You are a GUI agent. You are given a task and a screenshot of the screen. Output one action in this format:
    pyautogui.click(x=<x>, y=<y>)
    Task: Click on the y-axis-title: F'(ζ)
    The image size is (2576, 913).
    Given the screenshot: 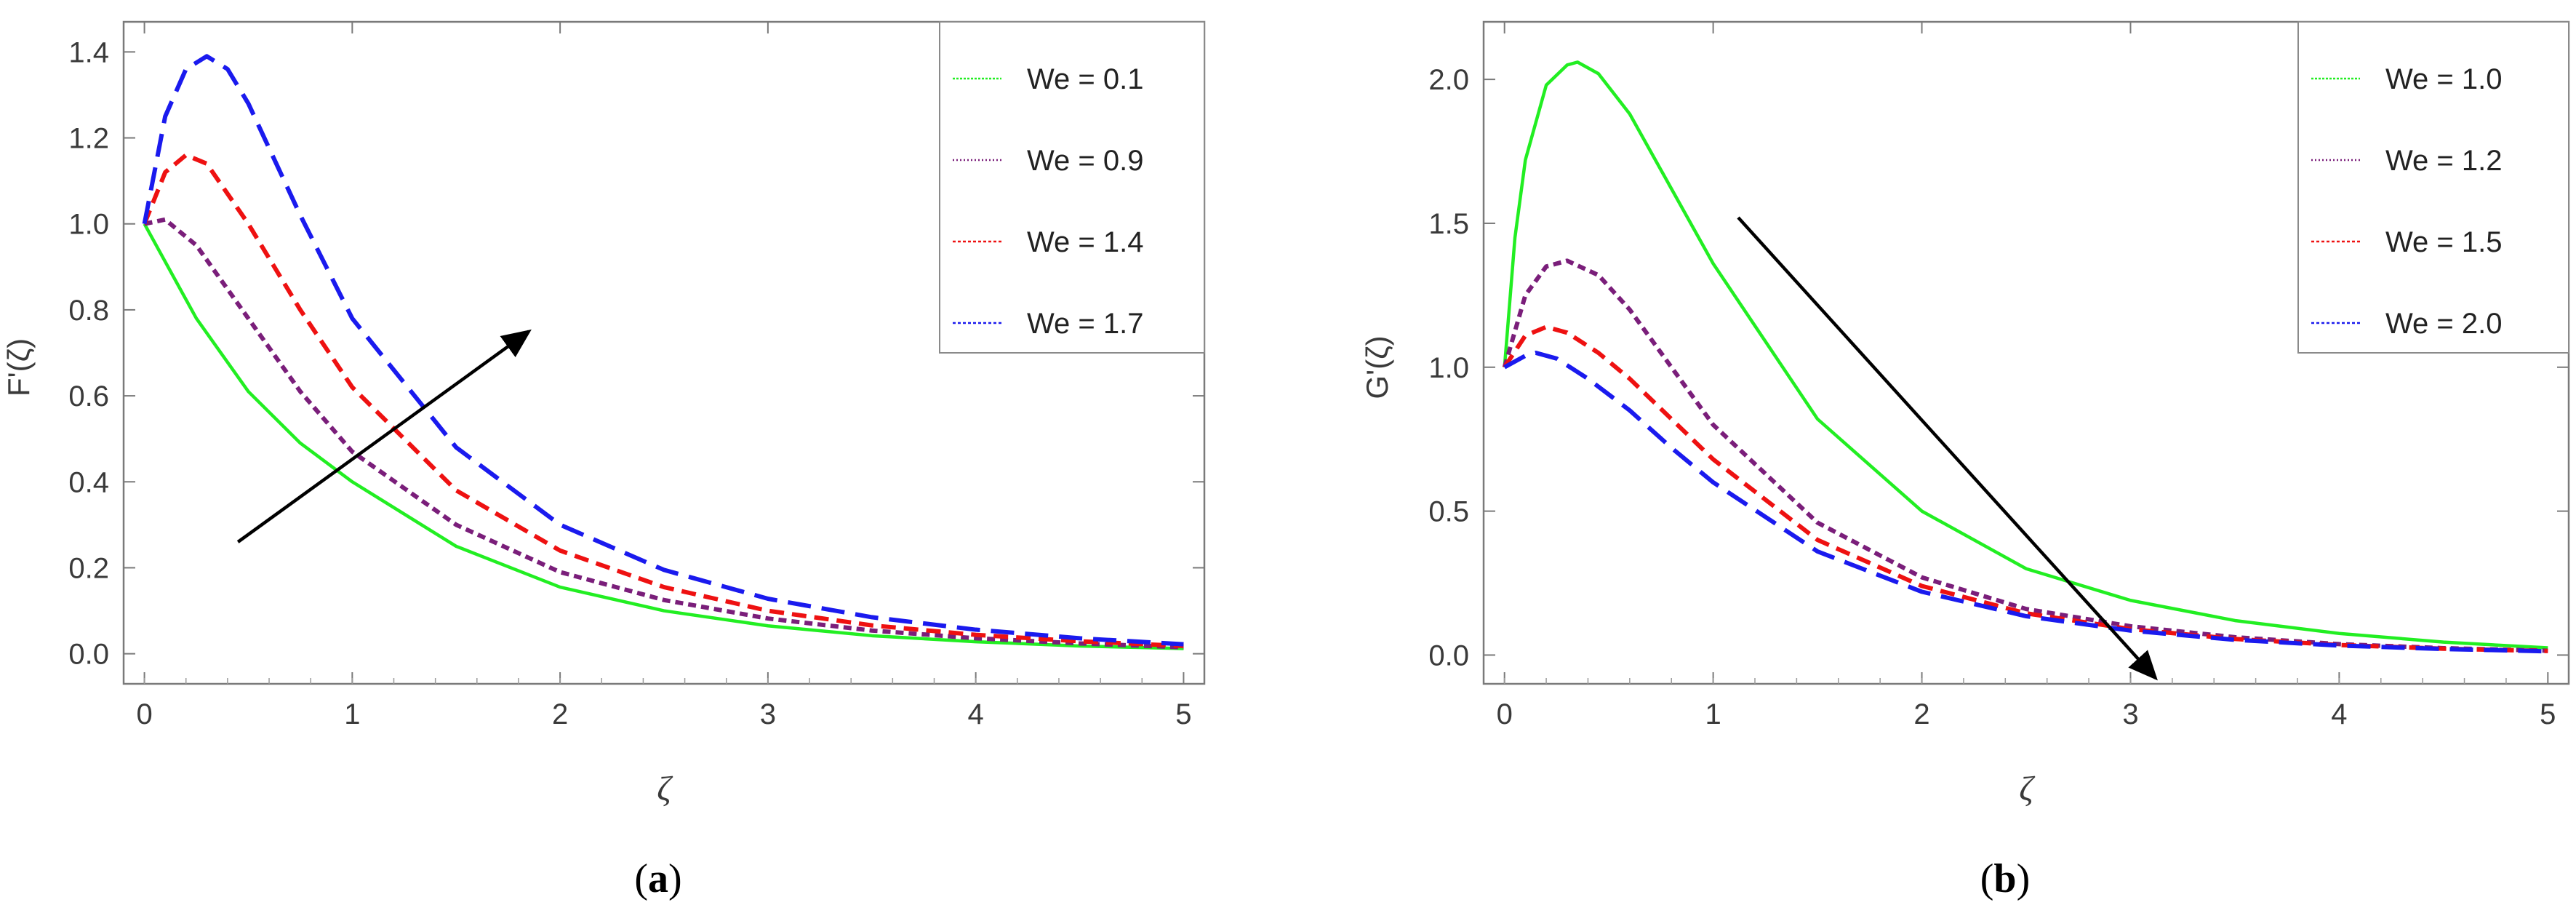 What is the action you would take?
    pyautogui.click(x=18, y=367)
    